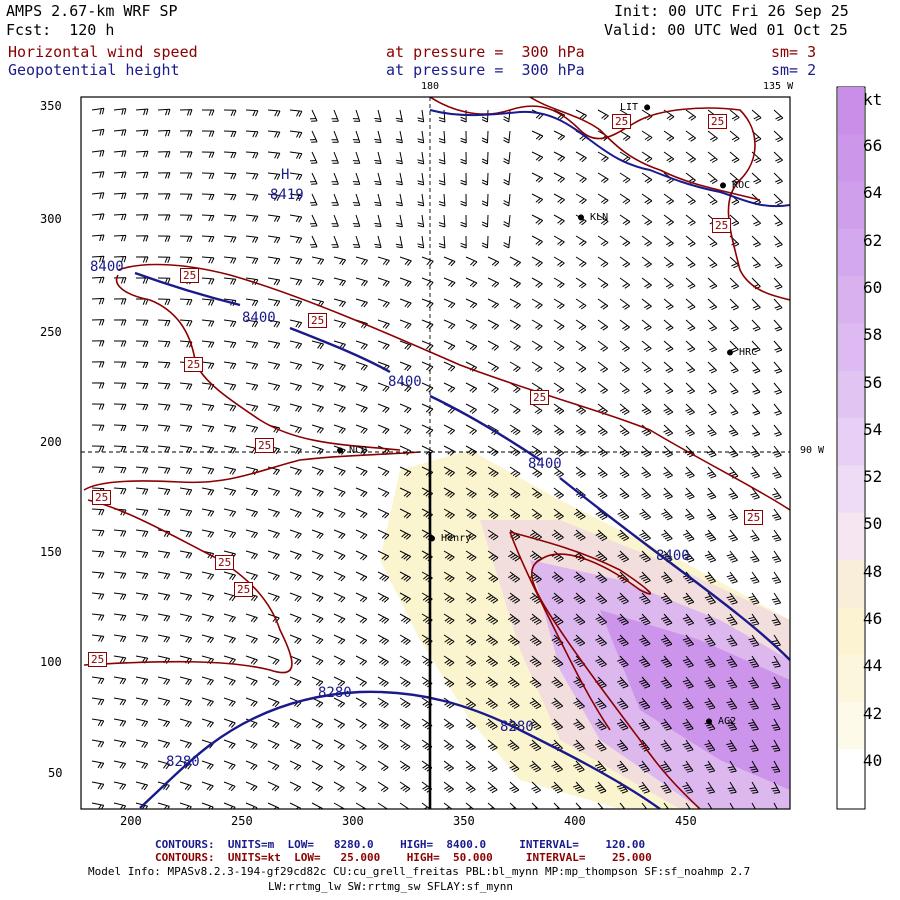  What do you see at coordinates (873, 429) in the screenshot?
I see `colorbar-tick-label: 54` at bounding box center [873, 429].